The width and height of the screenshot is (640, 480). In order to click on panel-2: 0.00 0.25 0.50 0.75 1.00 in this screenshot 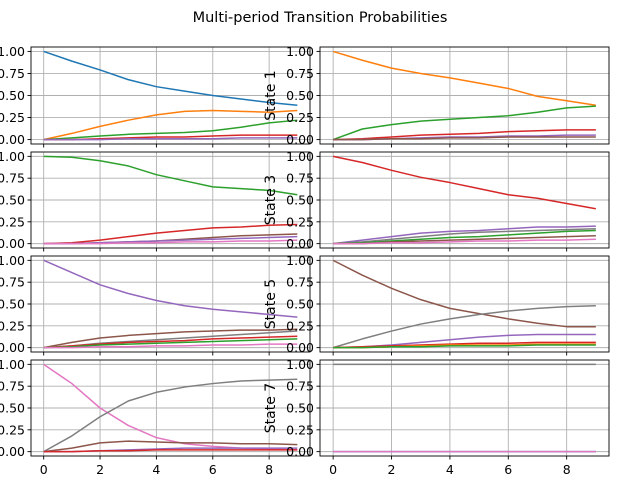, I will do `click(155, 200)`.